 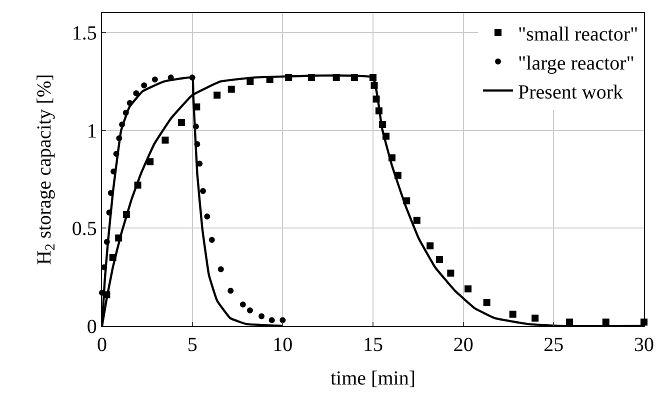 I want to click on x-tick-label: 30, so click(x=644, y=345).